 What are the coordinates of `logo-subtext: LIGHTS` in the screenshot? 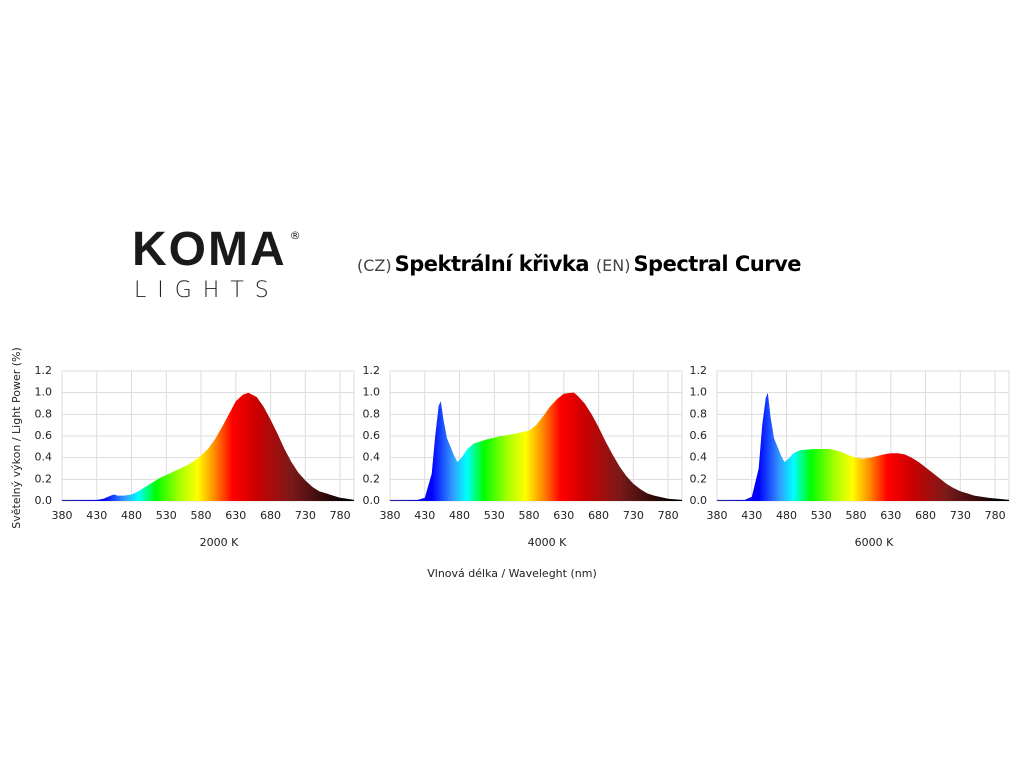 It's located at (207, 290).